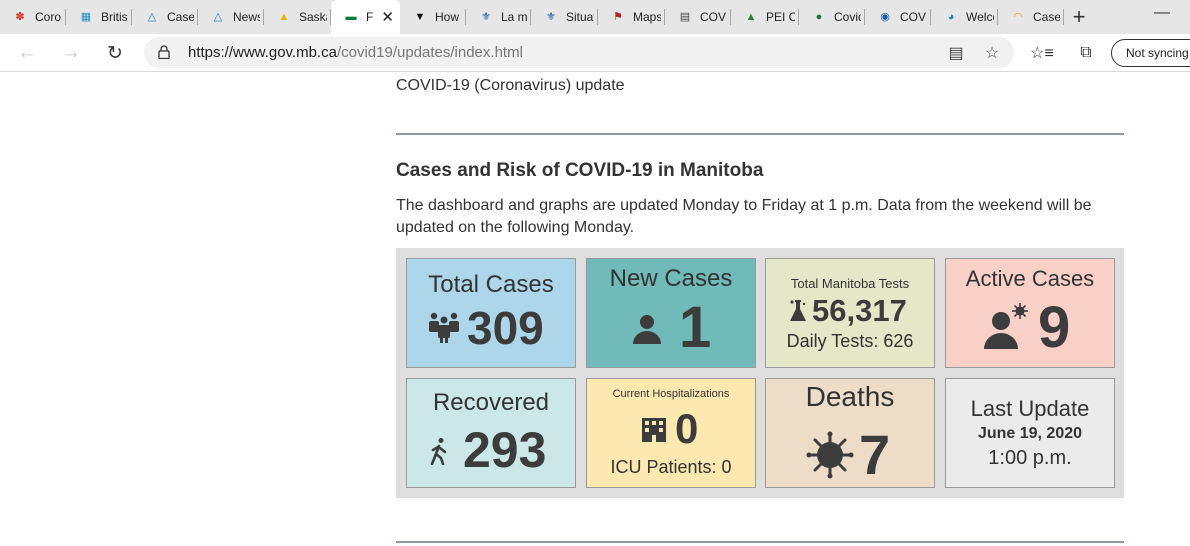 Image resolution: width=1190 pixels, height=546 pixels. I want to click on hospital-building-icon, so click(654, 430).